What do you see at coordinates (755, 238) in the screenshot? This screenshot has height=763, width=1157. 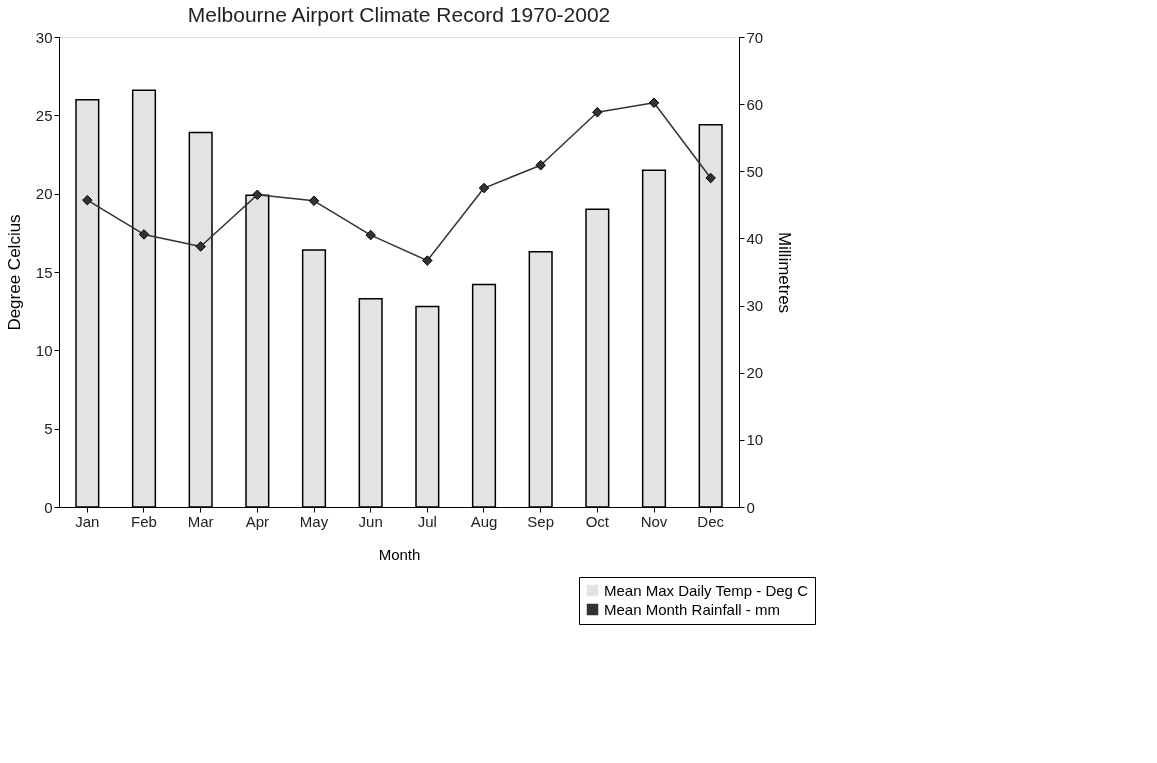 I see `y2-tick-label: 40` at bounding box center [755, 238].